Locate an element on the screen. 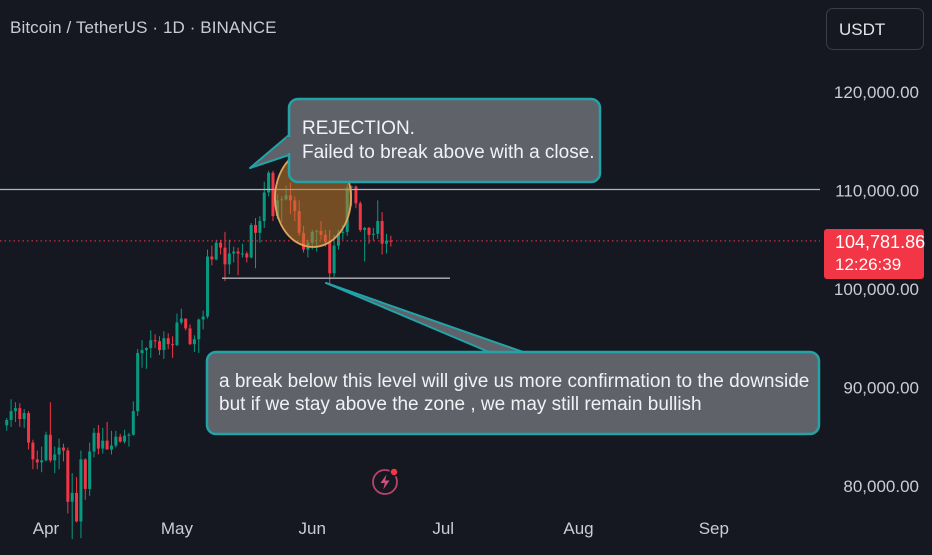  bar-countdown-label: 12:26:39 is located at coordinates (868, 264).